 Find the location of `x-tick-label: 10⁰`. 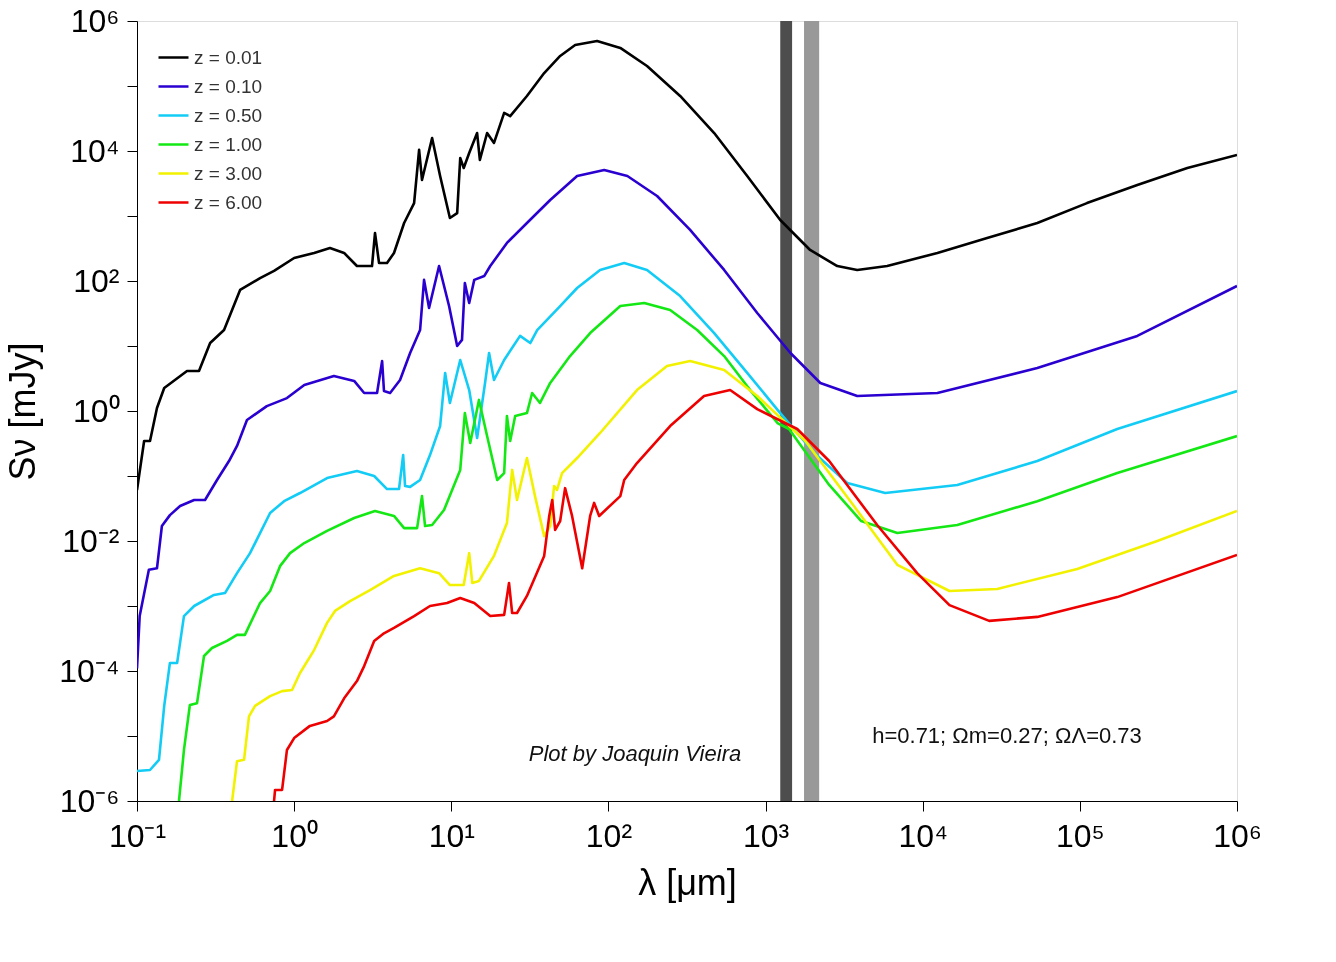

x-tick-label: 10⁰ is located at coordinates (294, 835).